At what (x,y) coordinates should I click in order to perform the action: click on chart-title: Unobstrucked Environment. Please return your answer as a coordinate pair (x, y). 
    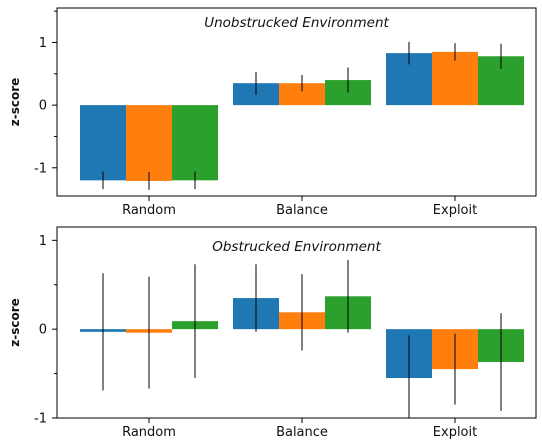
    Looking at the image, I should click on (296, 23).